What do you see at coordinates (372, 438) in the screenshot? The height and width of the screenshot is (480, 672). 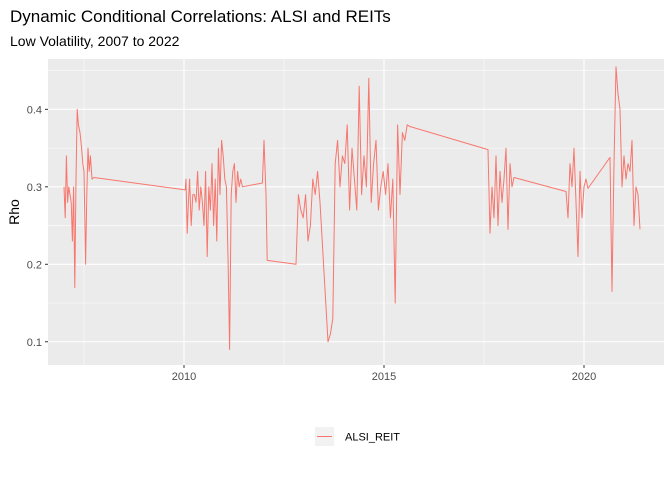 I see `legend-label-alsi-reit: ALSI_REIT` at bounding box center [372, 438].